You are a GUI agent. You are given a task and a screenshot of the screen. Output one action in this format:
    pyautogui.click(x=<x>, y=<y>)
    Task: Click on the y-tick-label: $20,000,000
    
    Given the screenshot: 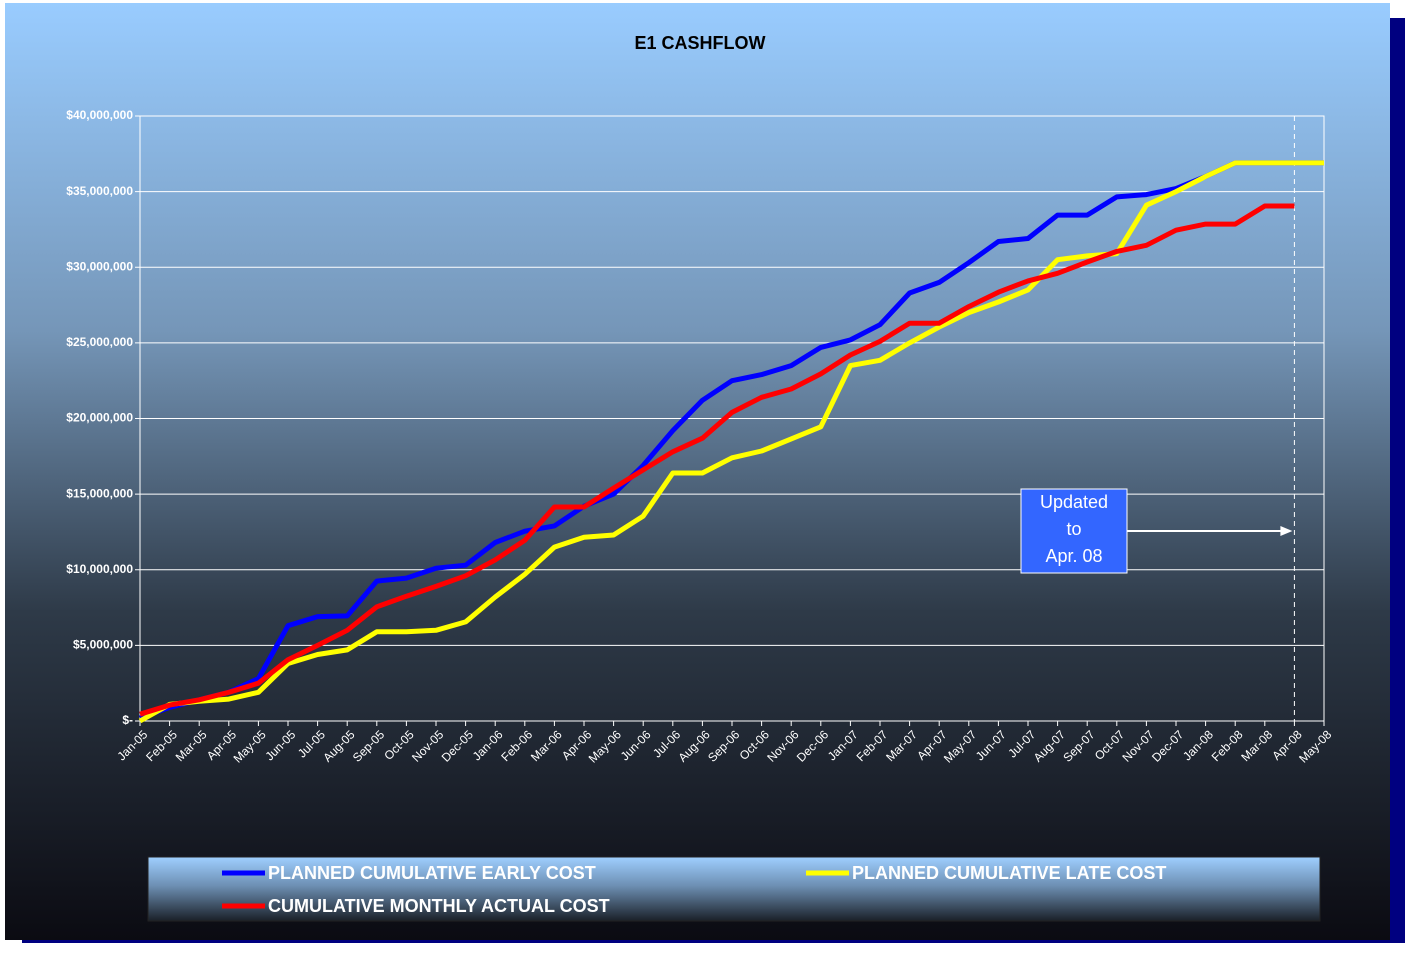 What is the action you would take?
    pyautogui.click(x=99, y=418)
    